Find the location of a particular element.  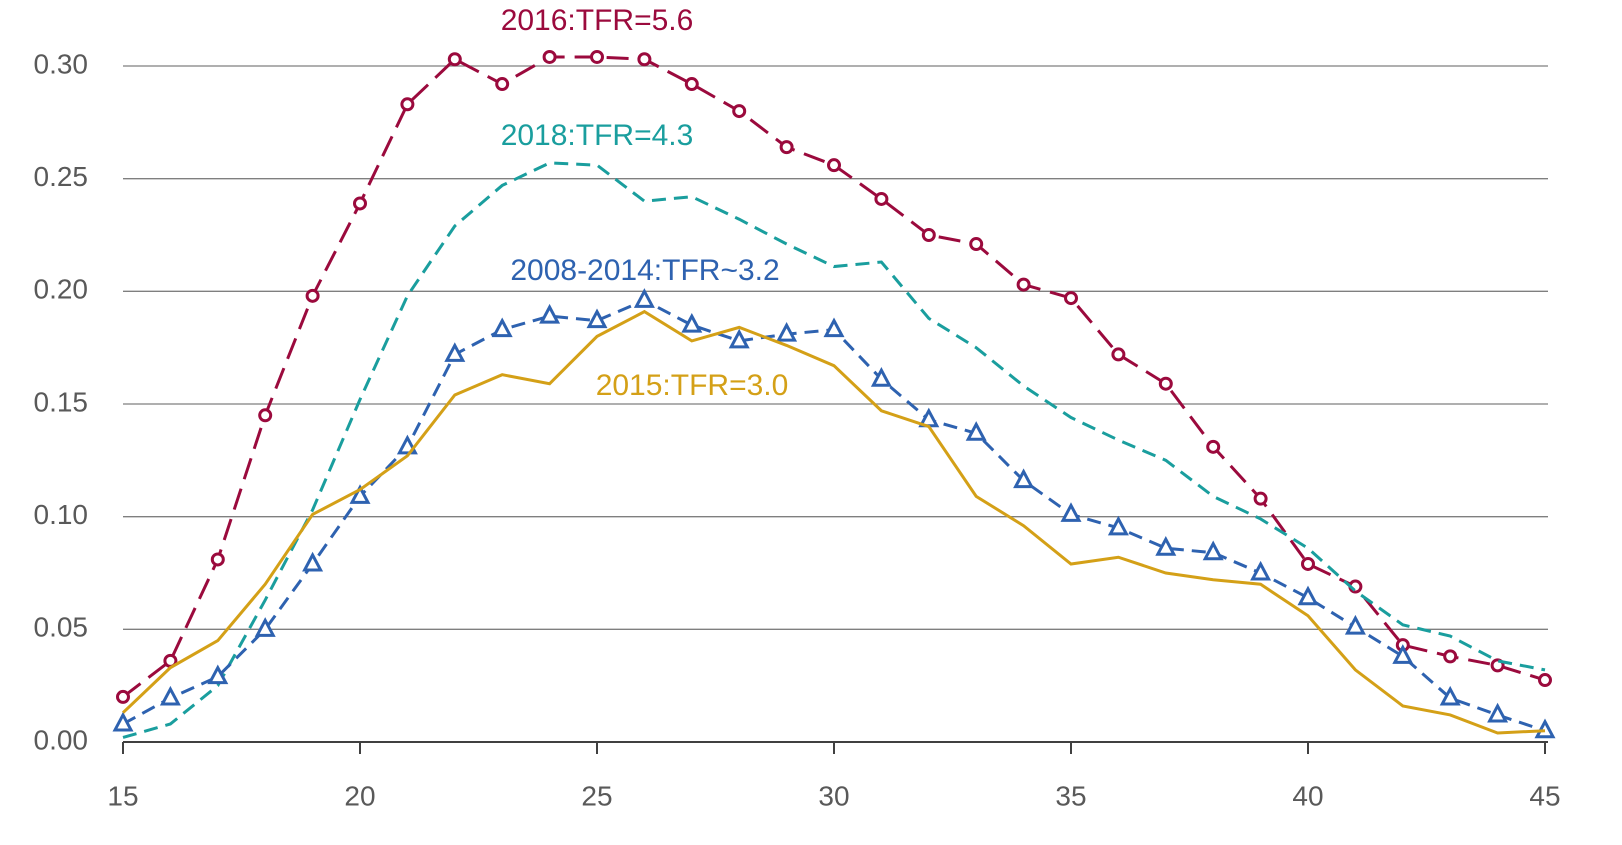

x-tick-label: 40 is located at coordinates (1307, 795).